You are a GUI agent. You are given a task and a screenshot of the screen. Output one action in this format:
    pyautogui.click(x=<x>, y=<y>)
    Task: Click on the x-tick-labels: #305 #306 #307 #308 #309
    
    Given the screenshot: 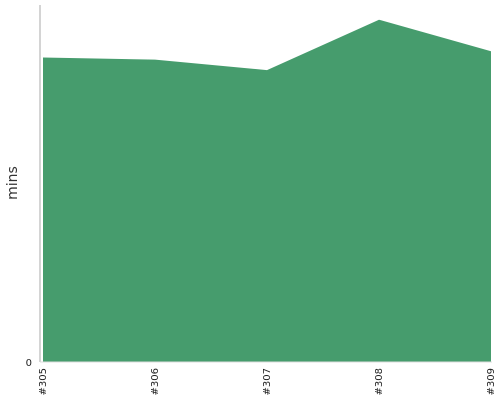 What is the action you would take?
    pyautogui.click(x=267, y=381)
    